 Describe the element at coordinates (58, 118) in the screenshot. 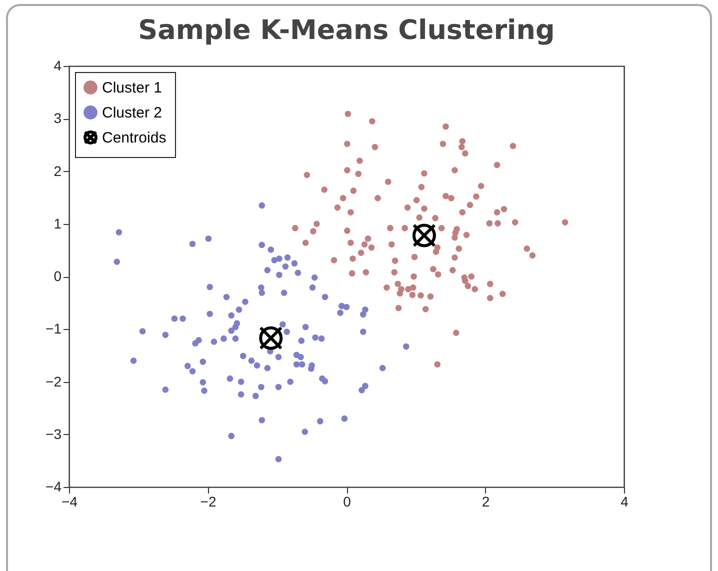

I see `y-tick-label: 3` at that location.